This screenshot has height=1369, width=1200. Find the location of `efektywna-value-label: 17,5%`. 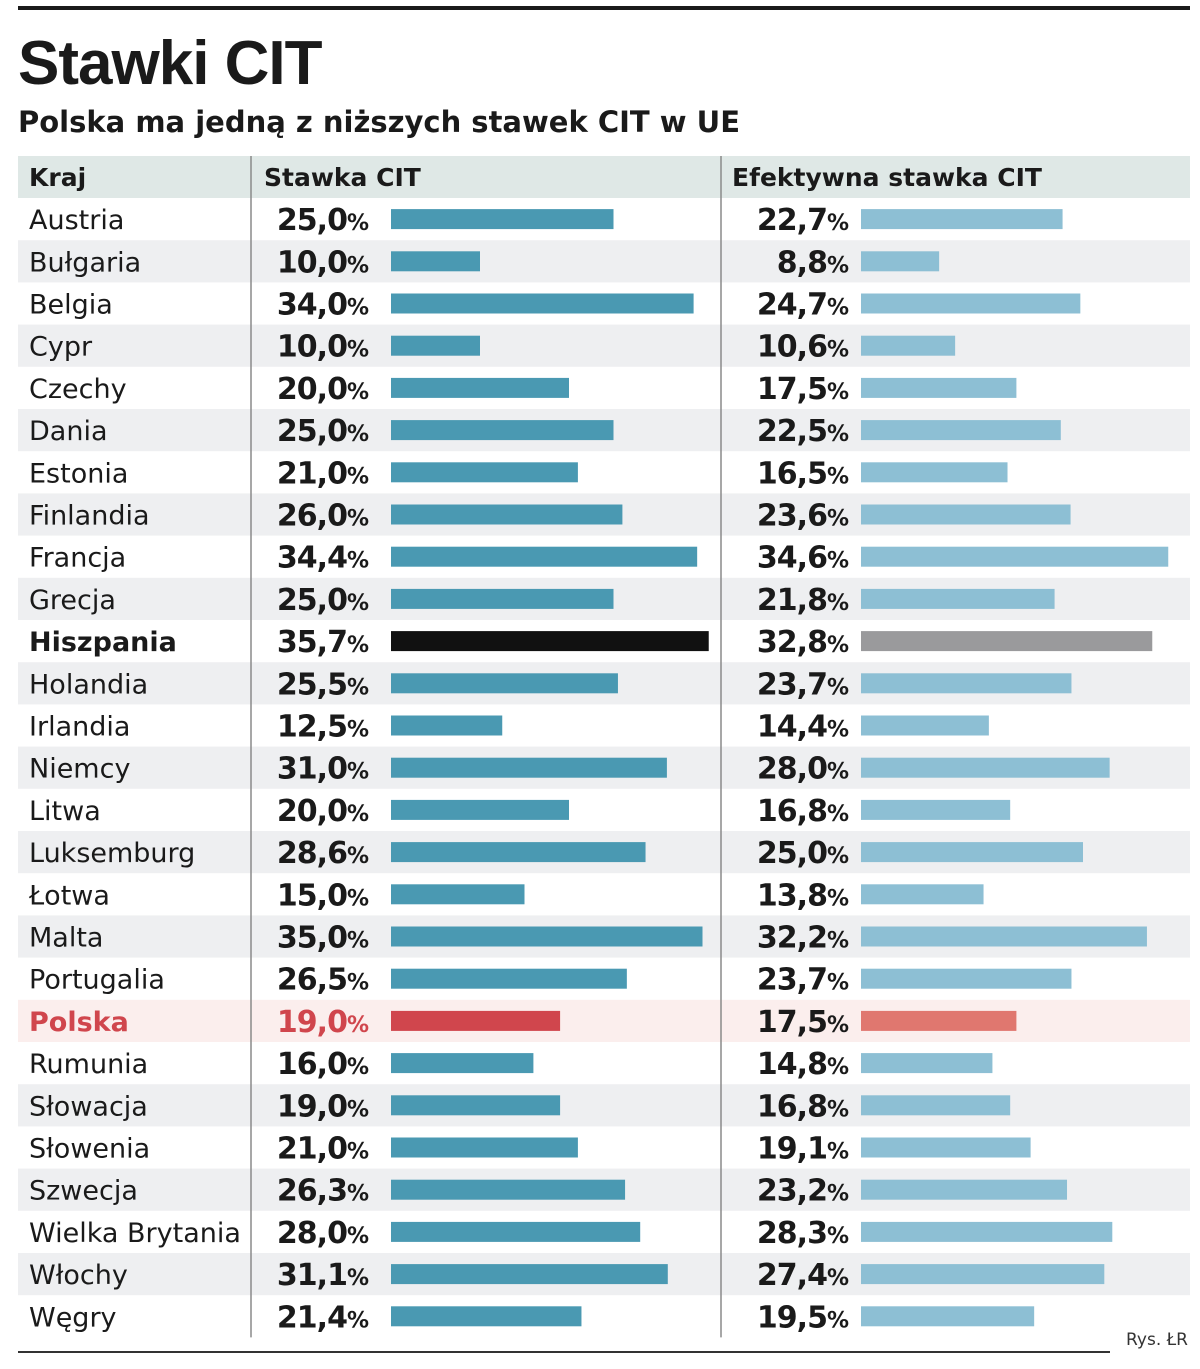

efektywna-value-label: 17,5% is located at coordinates (803, 389).